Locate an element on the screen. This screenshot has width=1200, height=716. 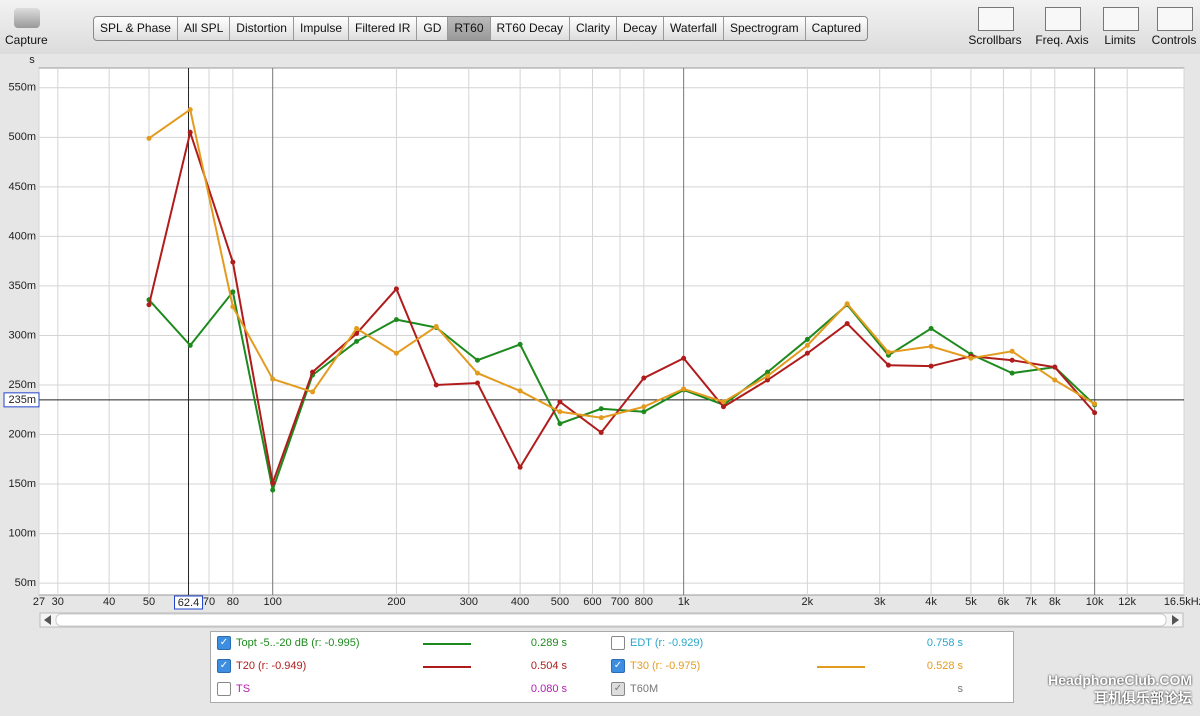
tab: RT60 is located at coordinates (469, 28).